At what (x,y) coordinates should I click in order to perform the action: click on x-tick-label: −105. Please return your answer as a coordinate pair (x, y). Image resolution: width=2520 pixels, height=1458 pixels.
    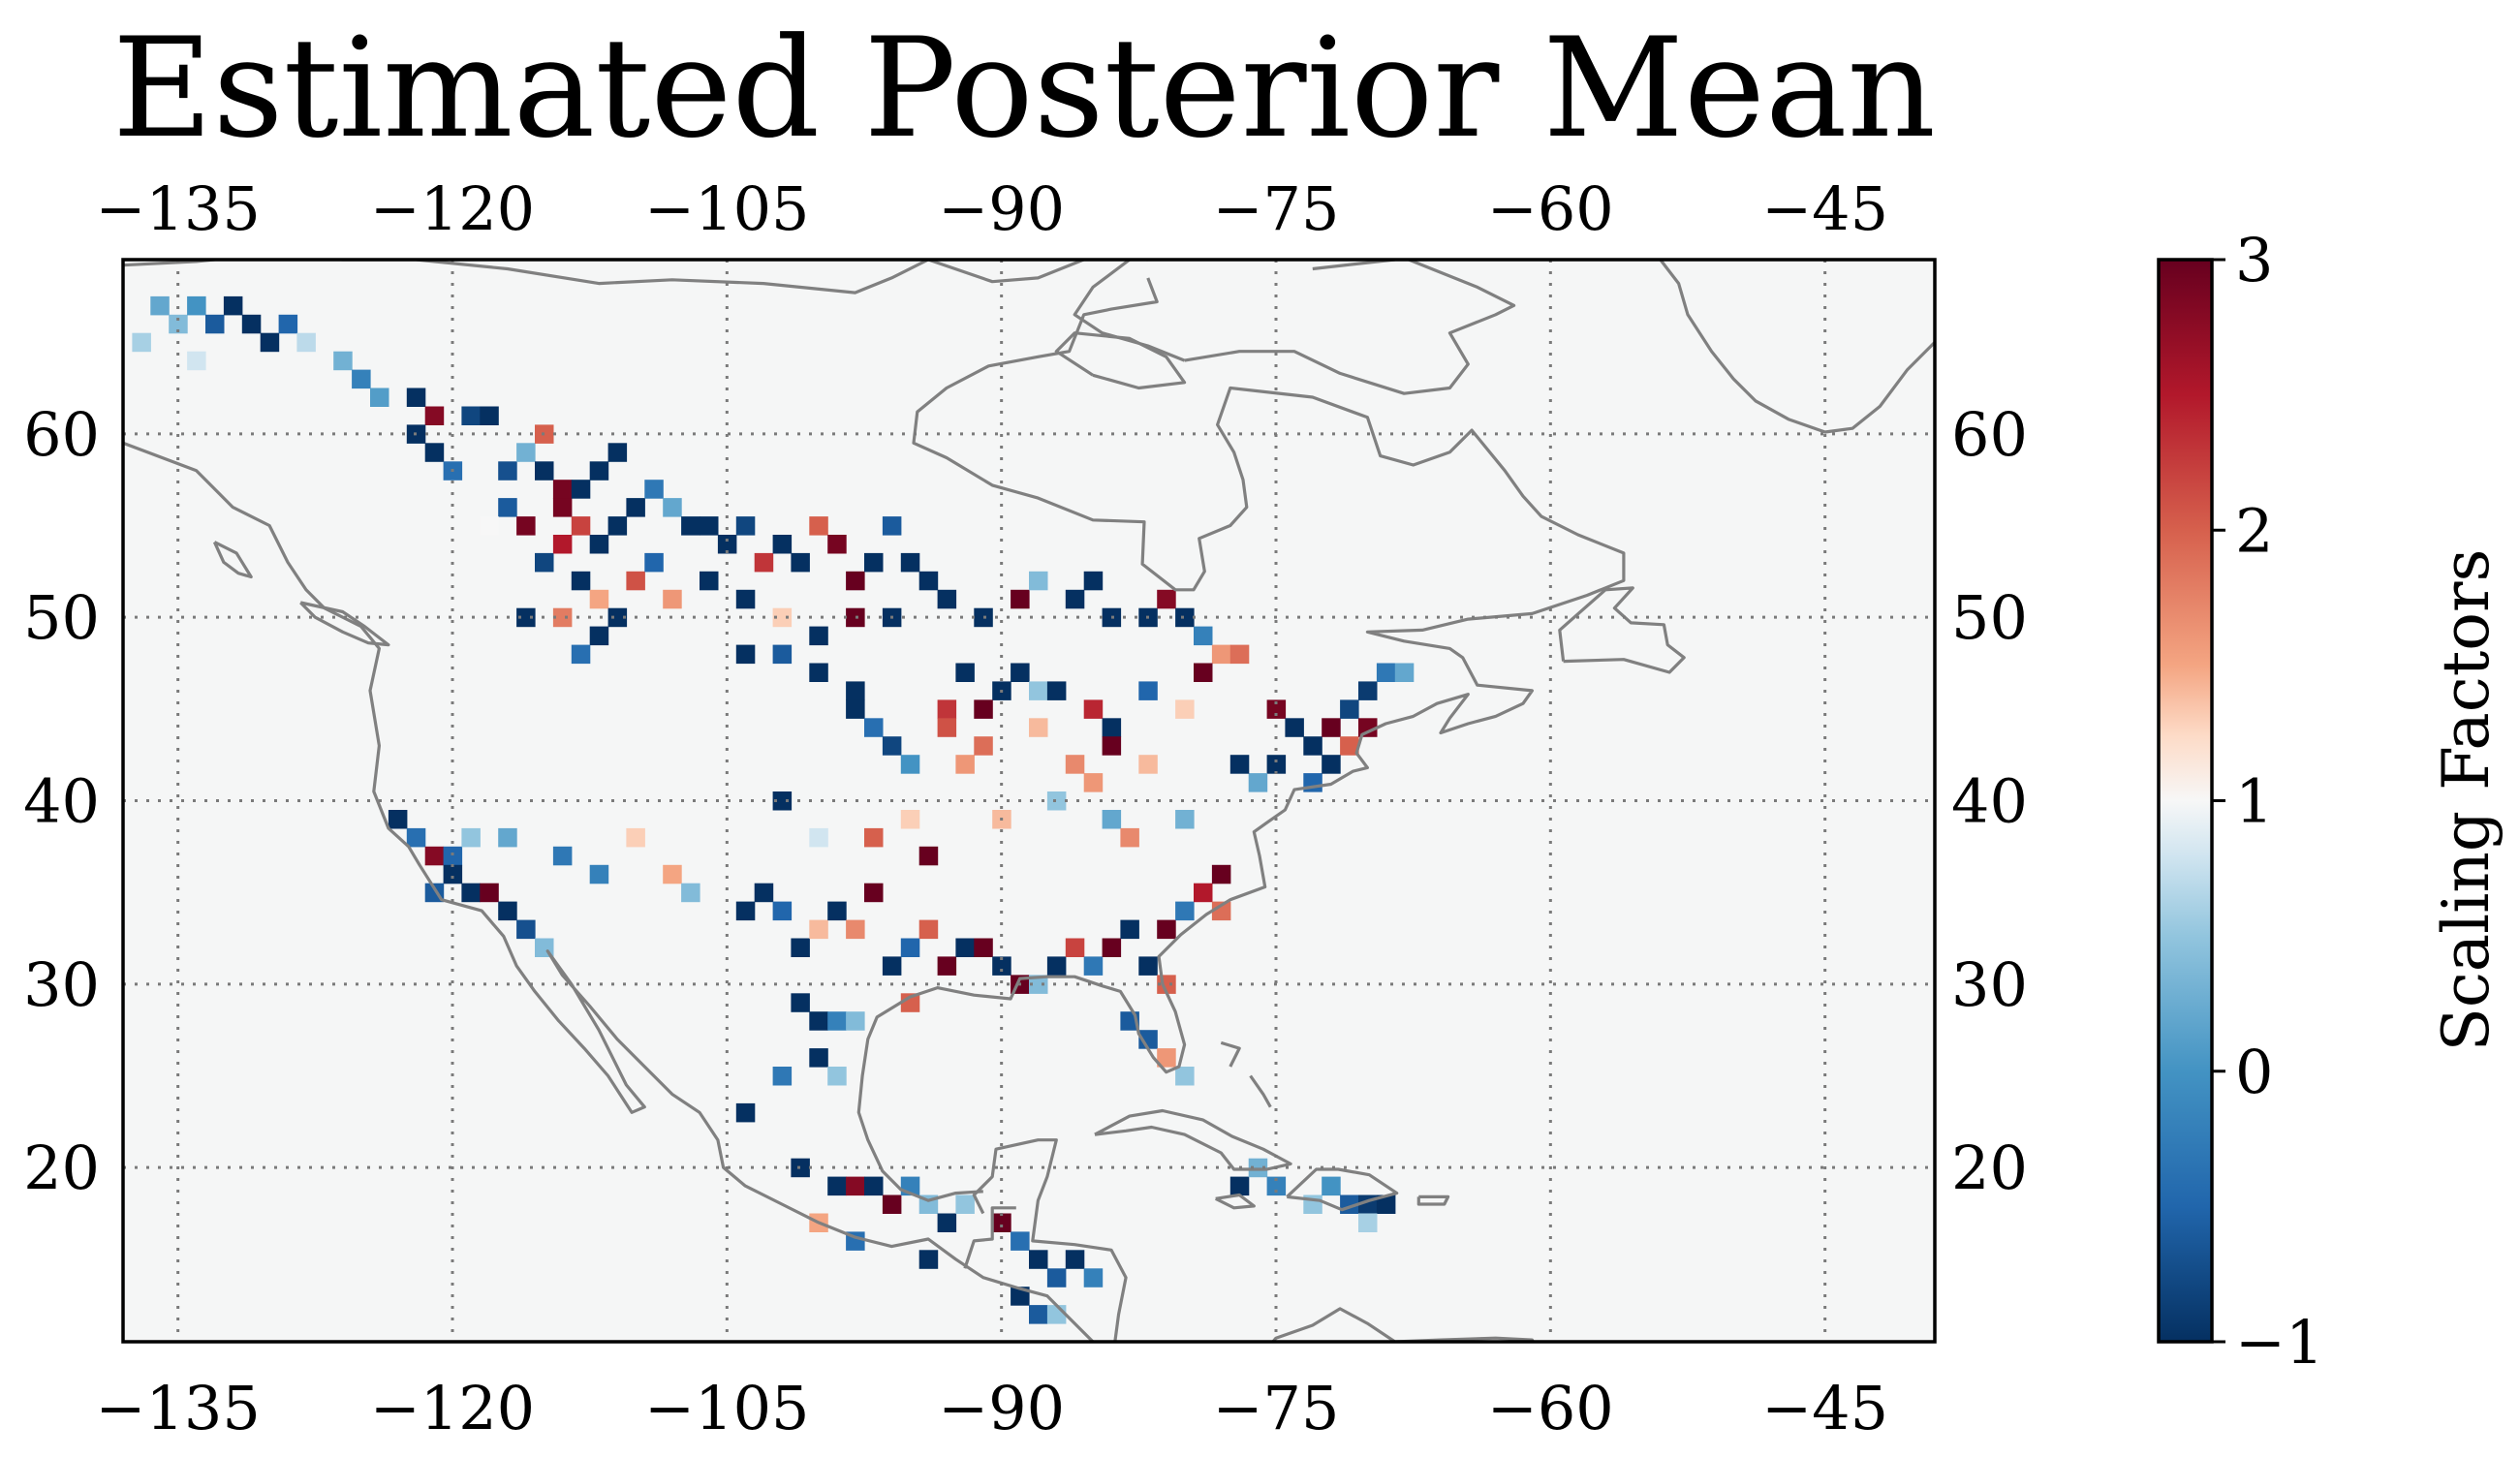
    Looking at the image, I should click on (727, 208).